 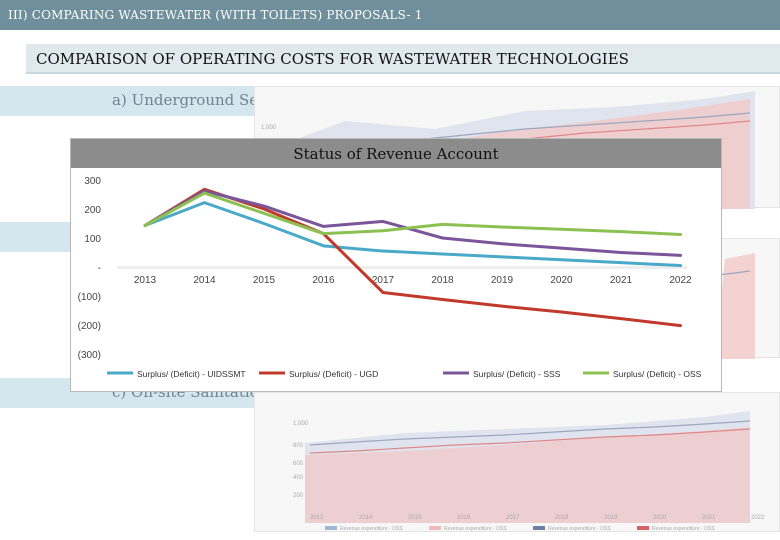 I want to click on bg-x-label: 2016, so click(x=464, y=518).